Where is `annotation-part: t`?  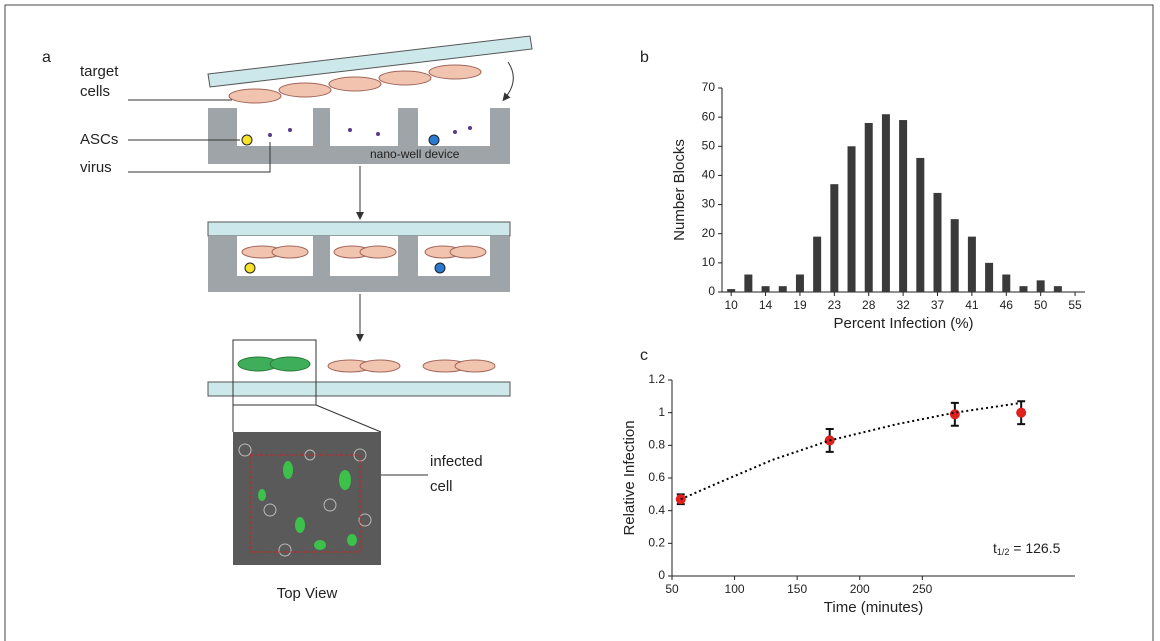
annotation-part: t is located at coordinates (995, 548).